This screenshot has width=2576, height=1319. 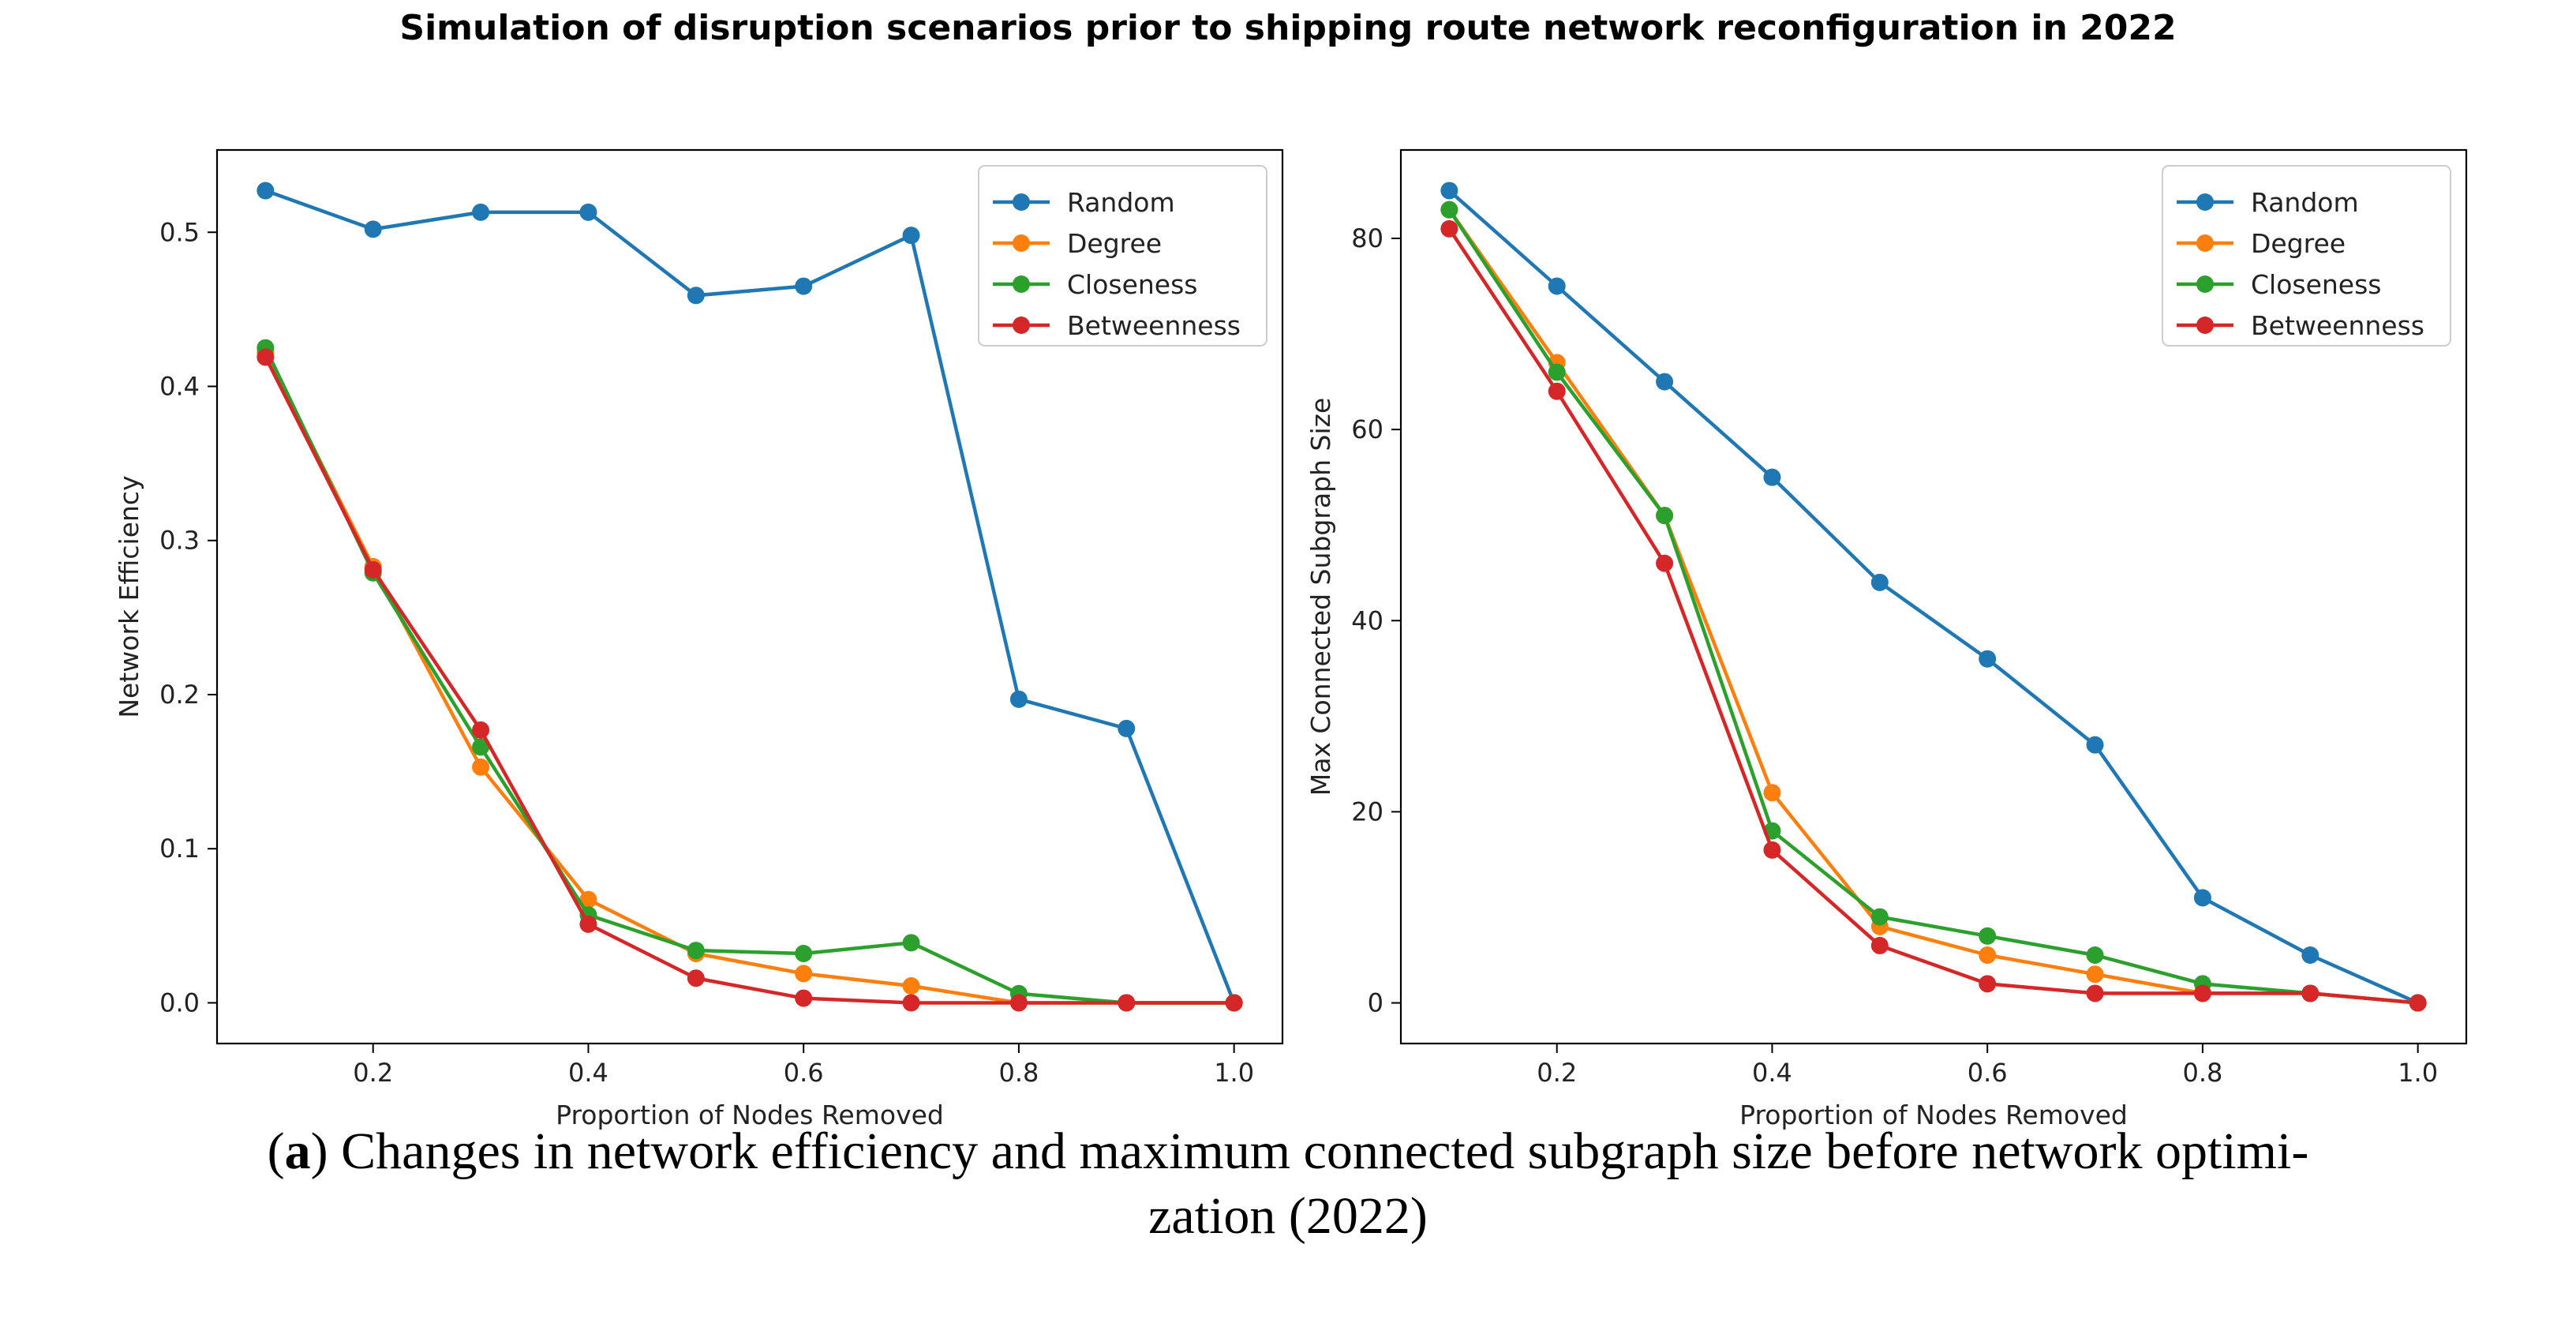 What do you see at coordinates (1557, 1073) in the screenshot?
I see `x-tick-label: 0.2` at bounding box center [1557, 1073].